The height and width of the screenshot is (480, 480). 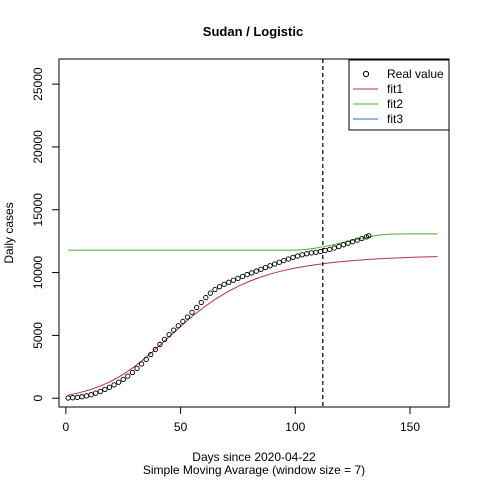 What do you see at coordinates (254, 470) in the screenshot?
I see `chart-subtitle: Simple Moving Avarage (window size = 7)` at bounding box center [254, 470].